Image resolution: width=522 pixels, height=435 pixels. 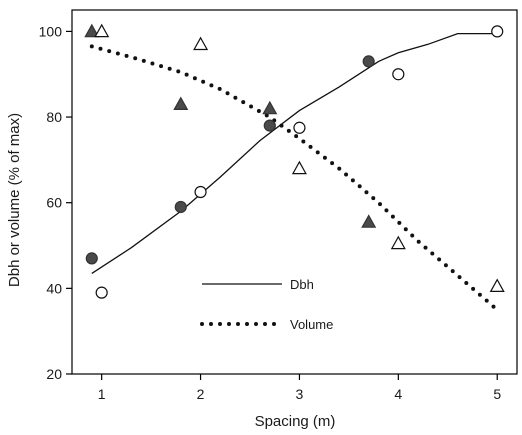 I want to click on legend-label-volume: Volume, so click(x=311, y=324).